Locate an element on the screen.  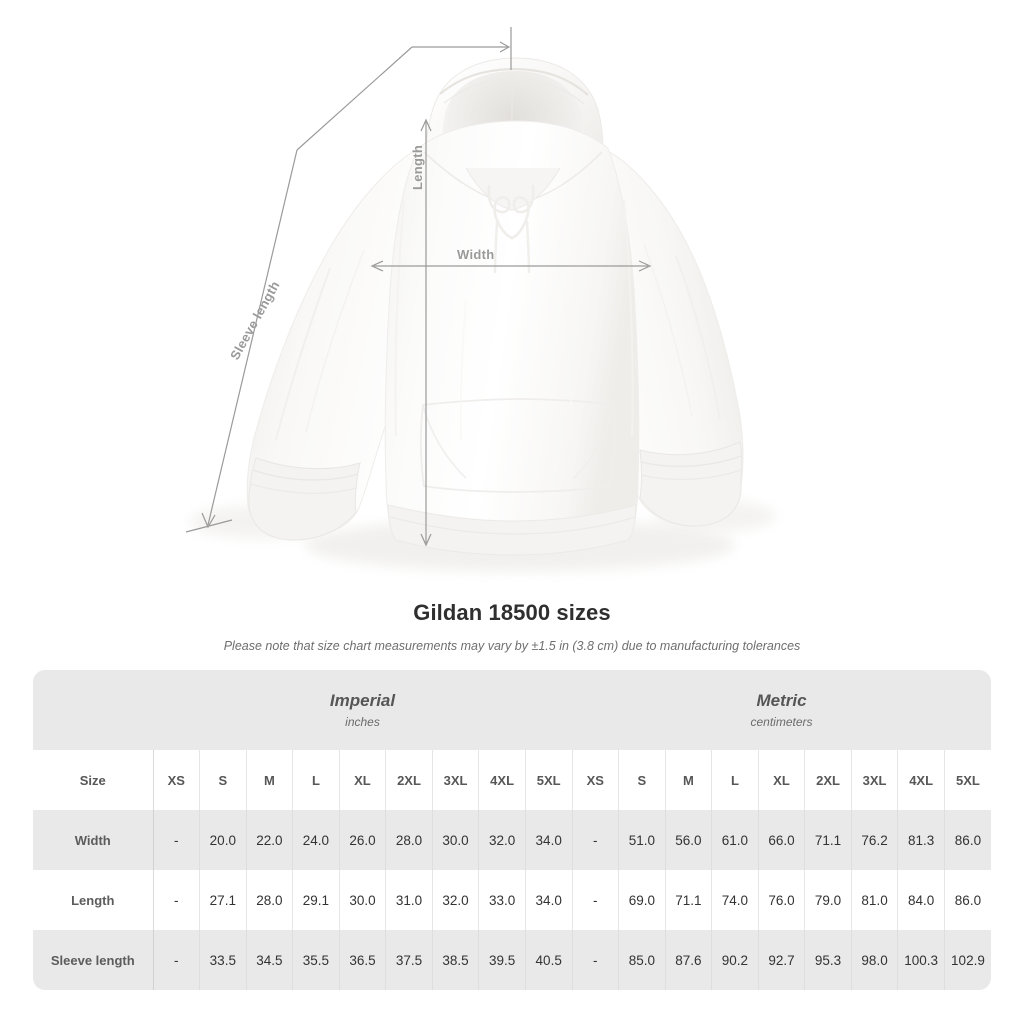
size-header-imperial-3xl: 3XL is located at coordinates (456, 780).